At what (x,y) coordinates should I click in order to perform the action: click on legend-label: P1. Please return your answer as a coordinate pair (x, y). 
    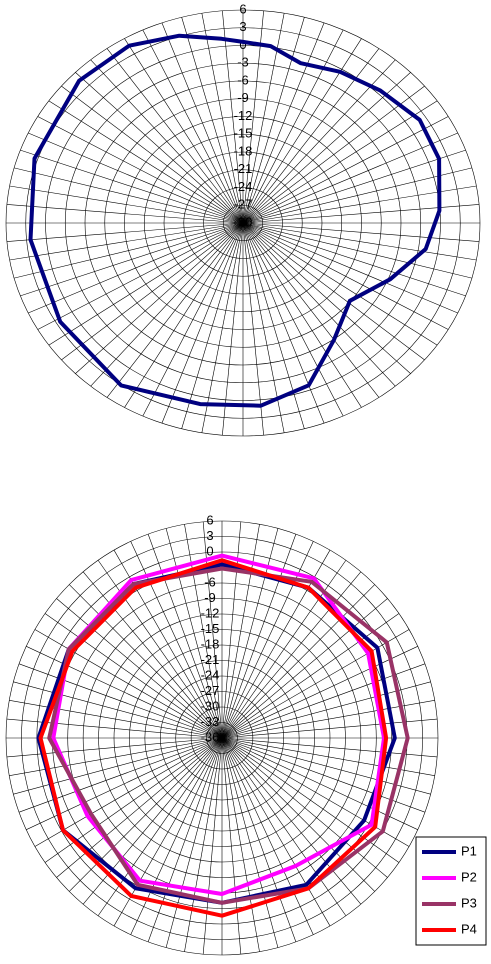
    Looking at the image, I should click on (469, 850).